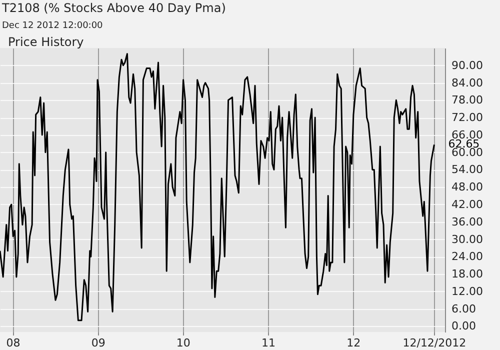 This screenshot has width=500, height=350. Describe the element at coordinates (467, 221) in the screenshot. I see `y-tick-label: 36.00` at that location.